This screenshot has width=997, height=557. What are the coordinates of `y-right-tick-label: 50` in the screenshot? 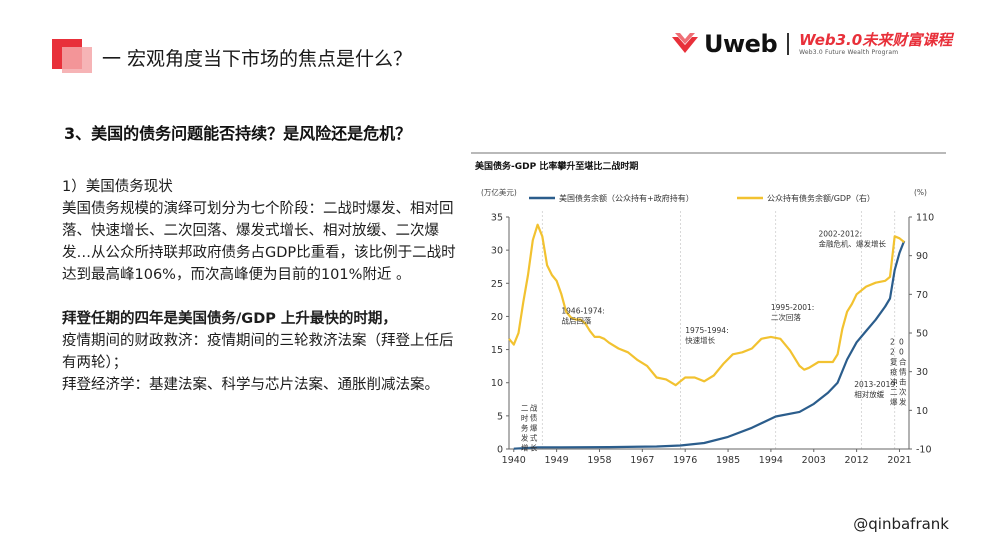 It's located at (922, 334).